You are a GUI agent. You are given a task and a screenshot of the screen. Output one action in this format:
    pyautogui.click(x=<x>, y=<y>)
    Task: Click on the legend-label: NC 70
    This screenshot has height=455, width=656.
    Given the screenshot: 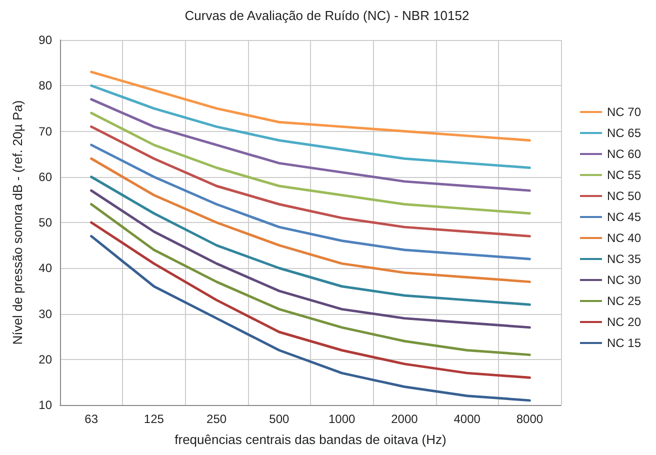 What is the action you would take?
    pyautogui.click(x=624, y=112)
    